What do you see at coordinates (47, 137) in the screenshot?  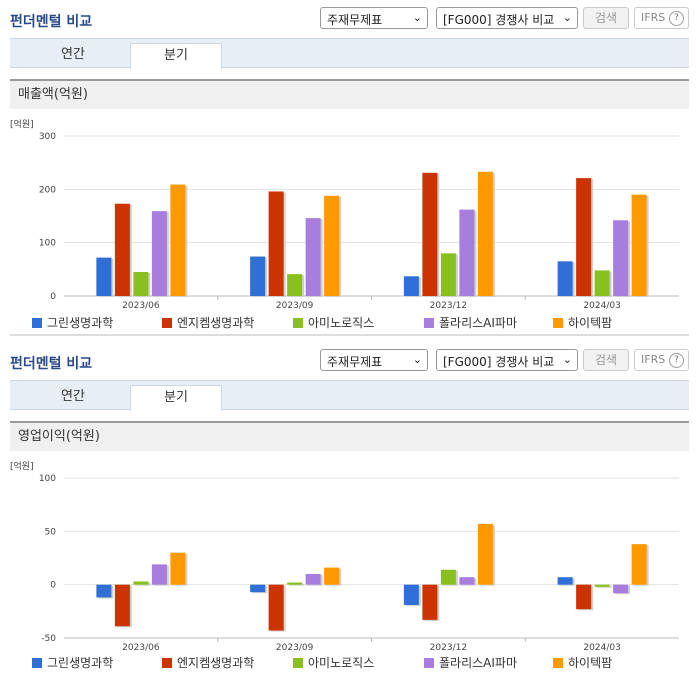 I see `y-tick-label: 300` at bounding box center [47, 137].